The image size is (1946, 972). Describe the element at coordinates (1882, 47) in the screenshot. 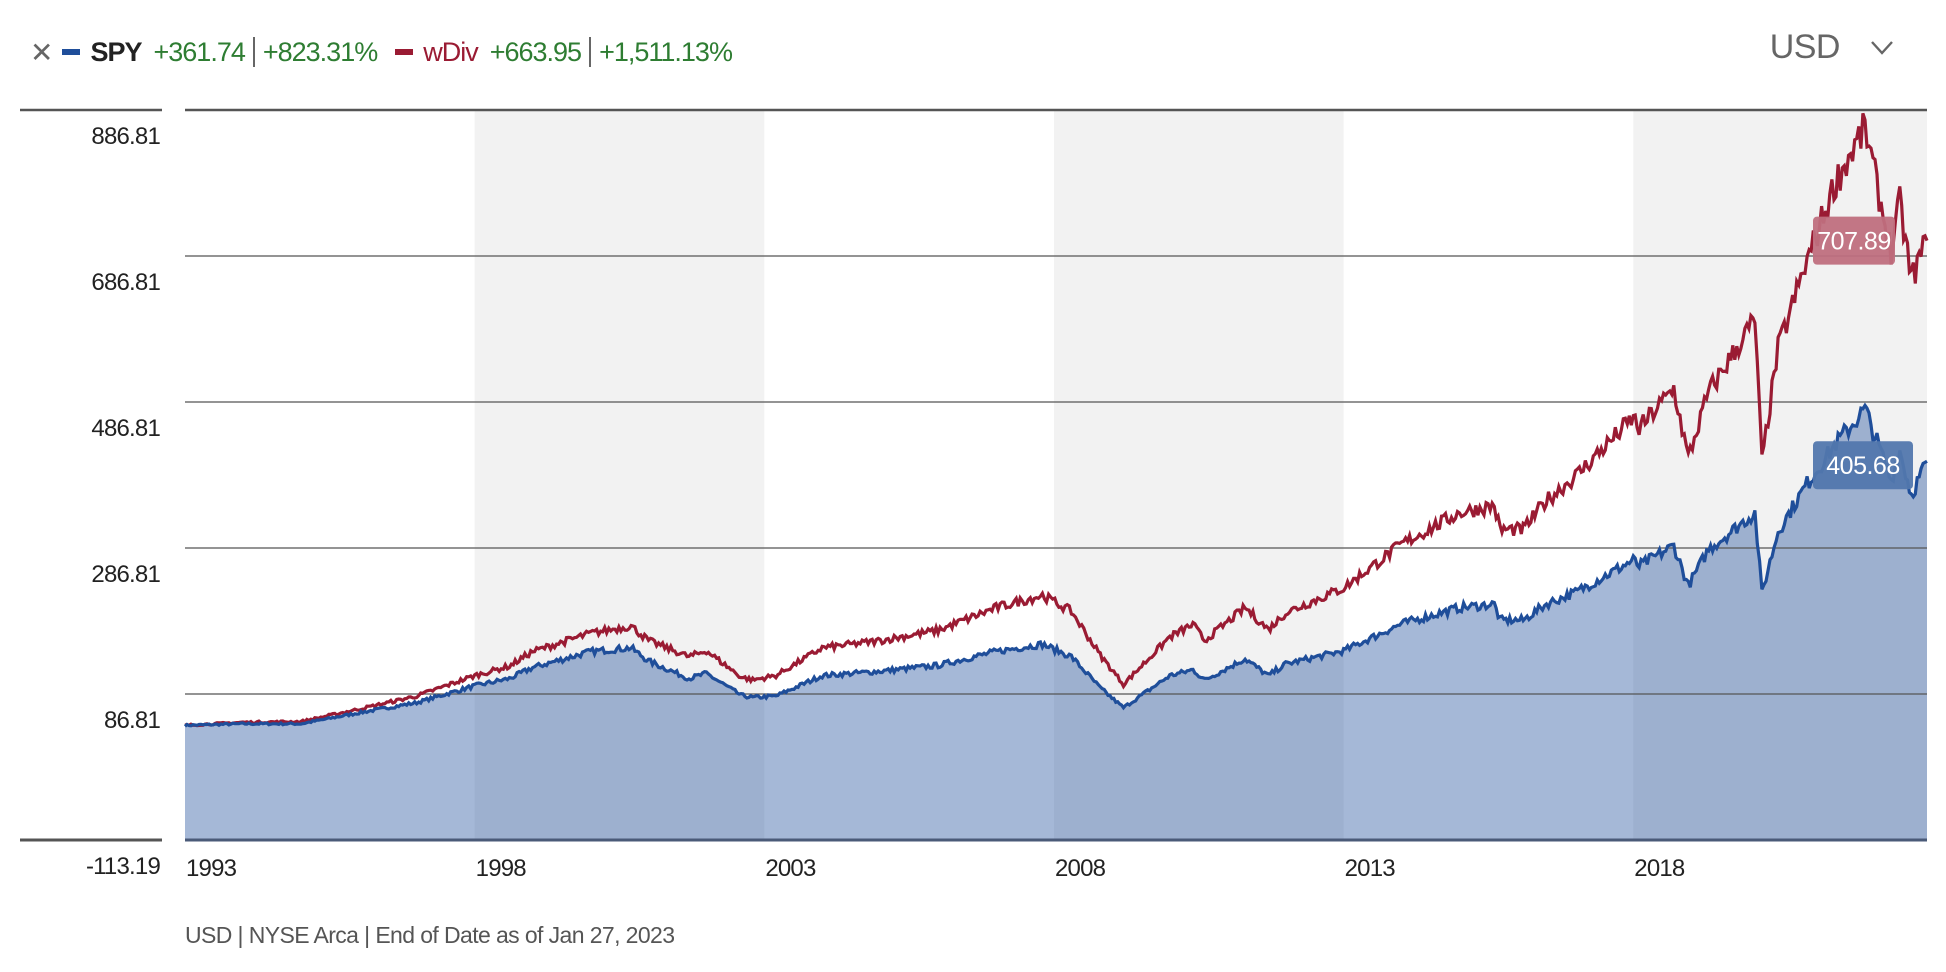

I see `chevron-down-icon` at that location.